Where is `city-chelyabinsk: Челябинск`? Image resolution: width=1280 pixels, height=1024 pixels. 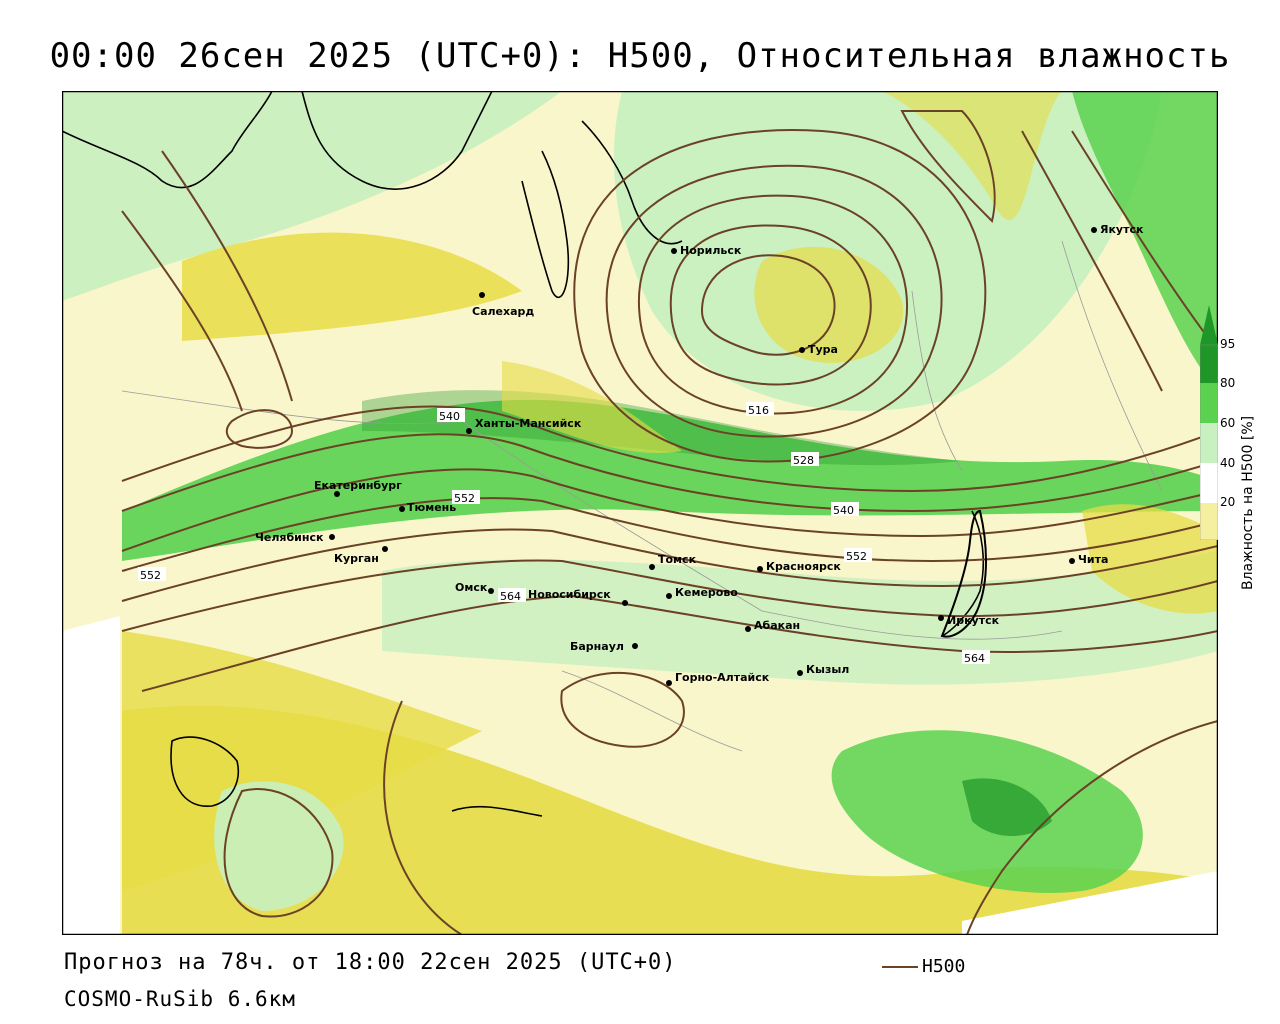 city-chelyabinsk: Челябинск is located at coordinates (295, 537).